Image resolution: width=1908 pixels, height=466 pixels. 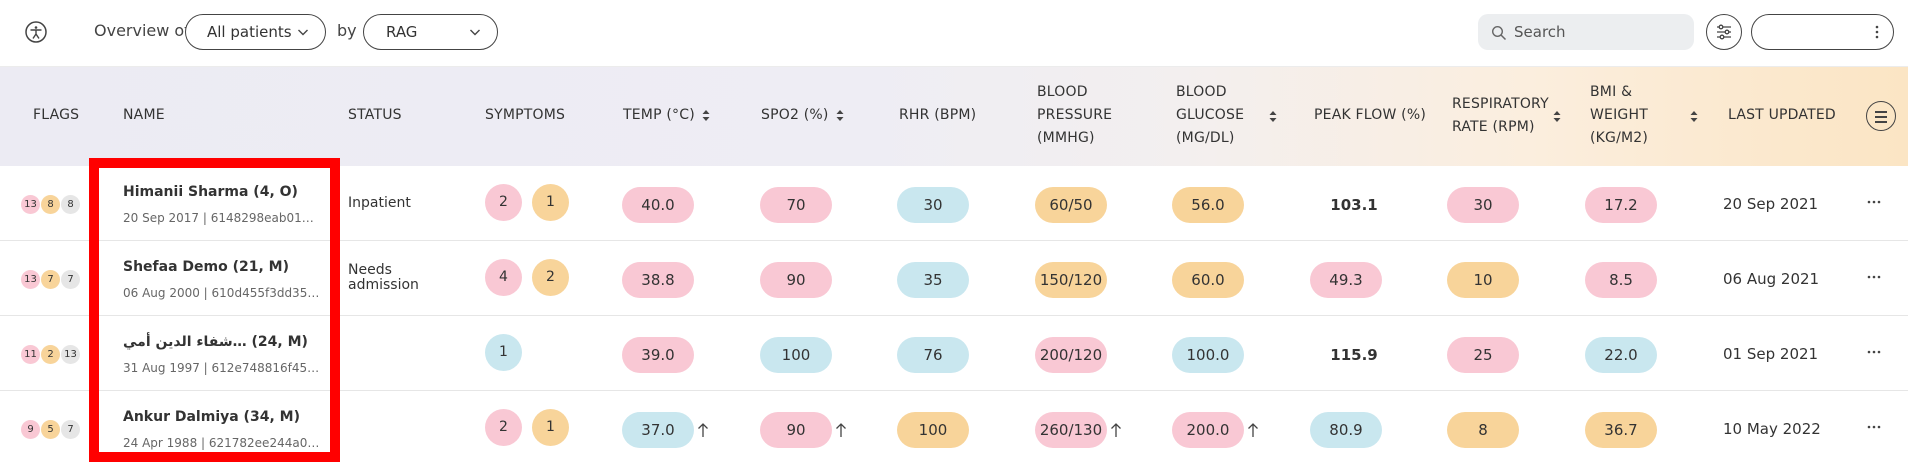 I want to click on col-spo2-label: SPO2 (%), so click(x=795, y=115).